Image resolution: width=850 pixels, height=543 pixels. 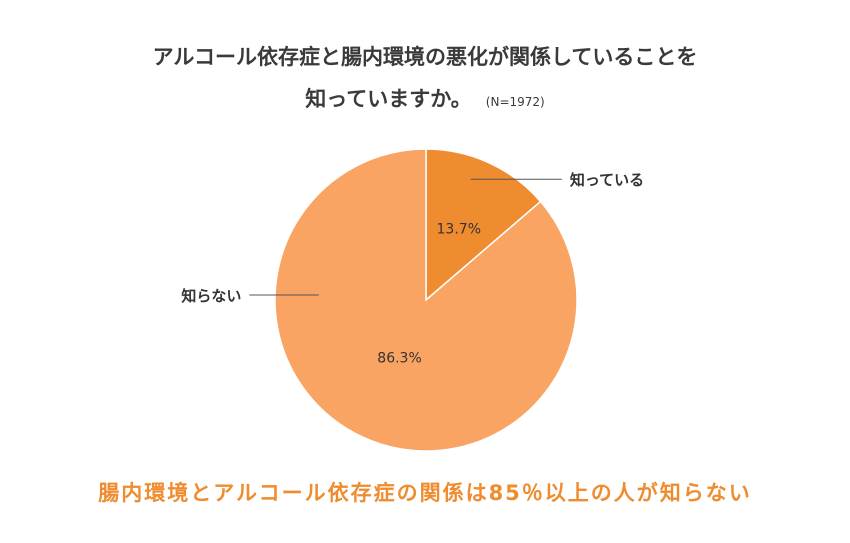 I want to click on sample-size-note: (N=1972), so click(x=515, y=102).